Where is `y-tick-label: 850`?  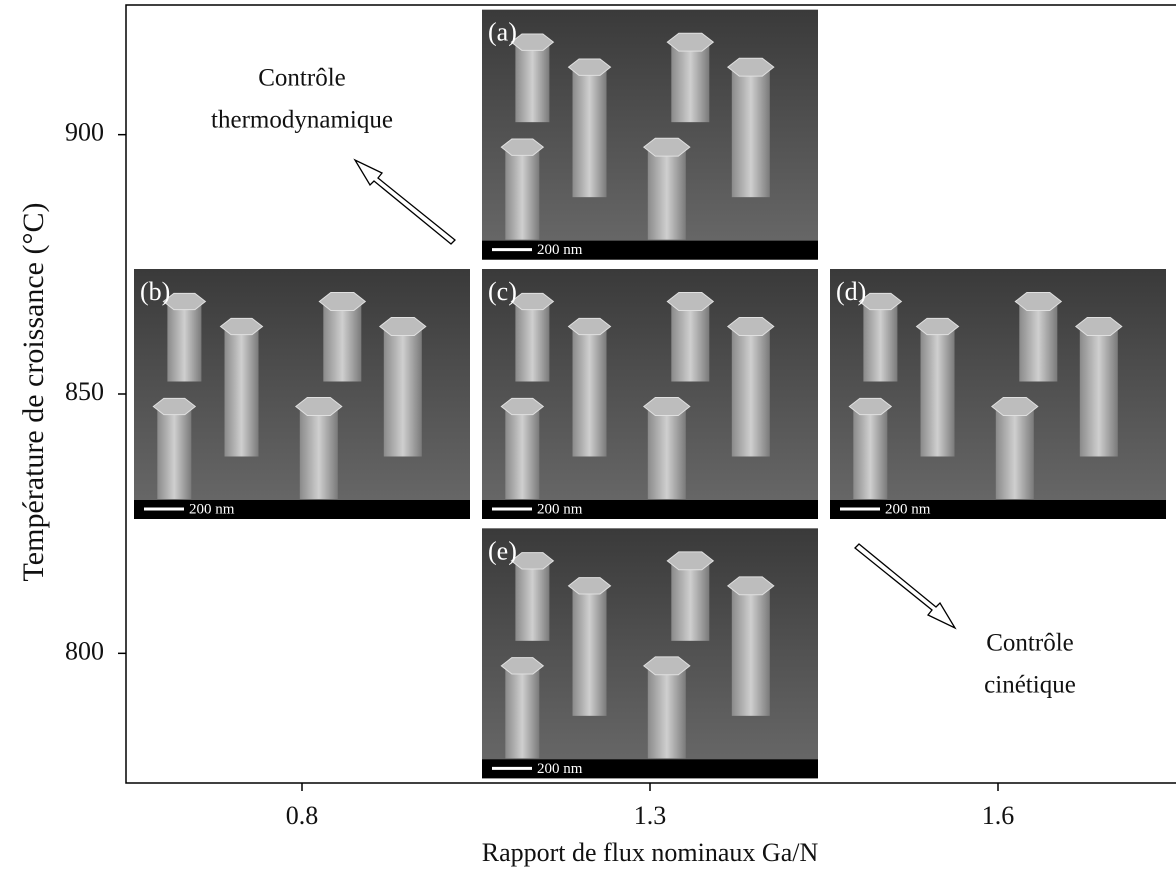 y-tick-label: 850 is located at coordinates (84, 391).